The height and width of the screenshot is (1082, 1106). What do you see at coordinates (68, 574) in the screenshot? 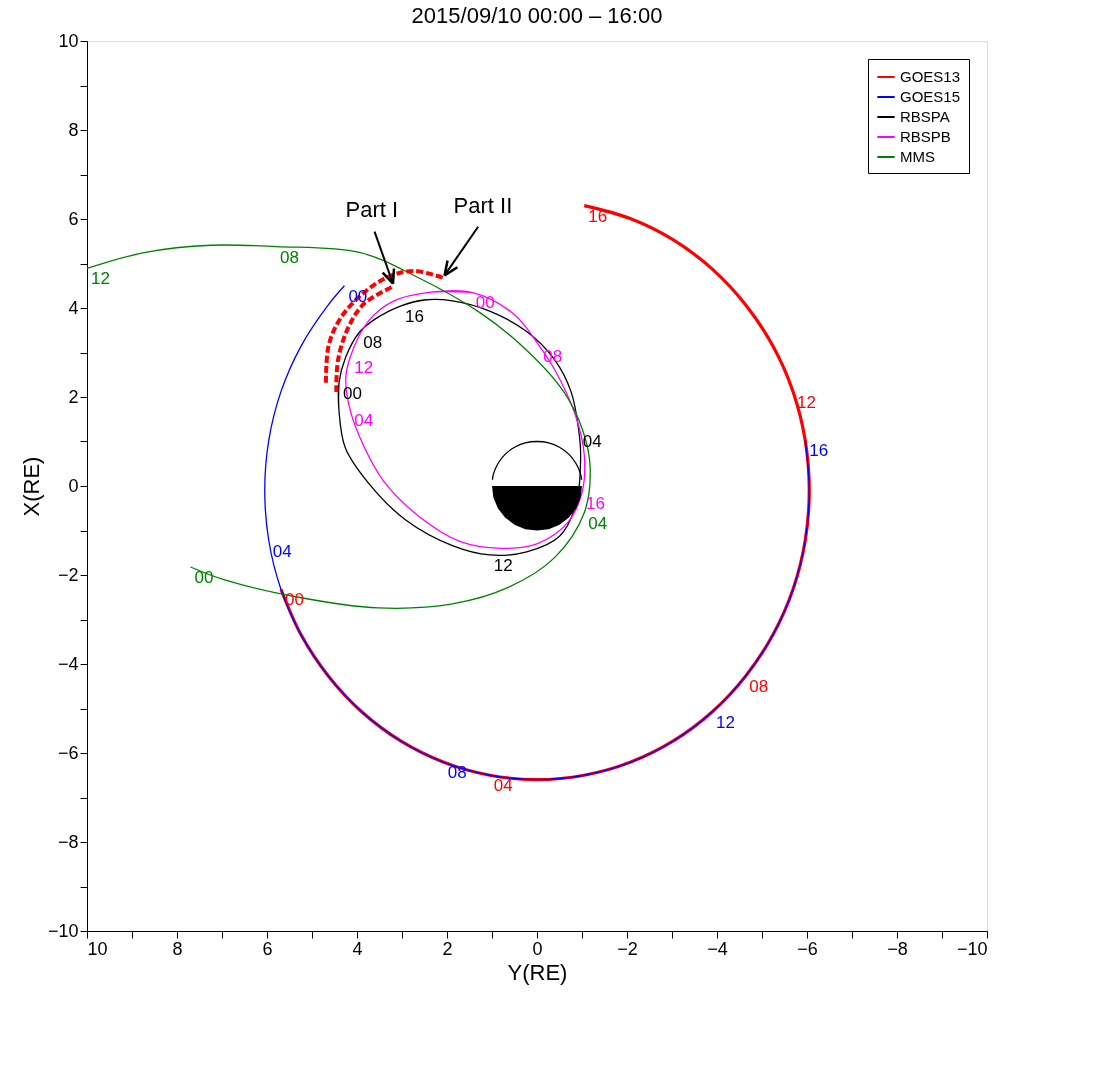
I see `y-tick-label: −2` at bounding box center [68, 574].